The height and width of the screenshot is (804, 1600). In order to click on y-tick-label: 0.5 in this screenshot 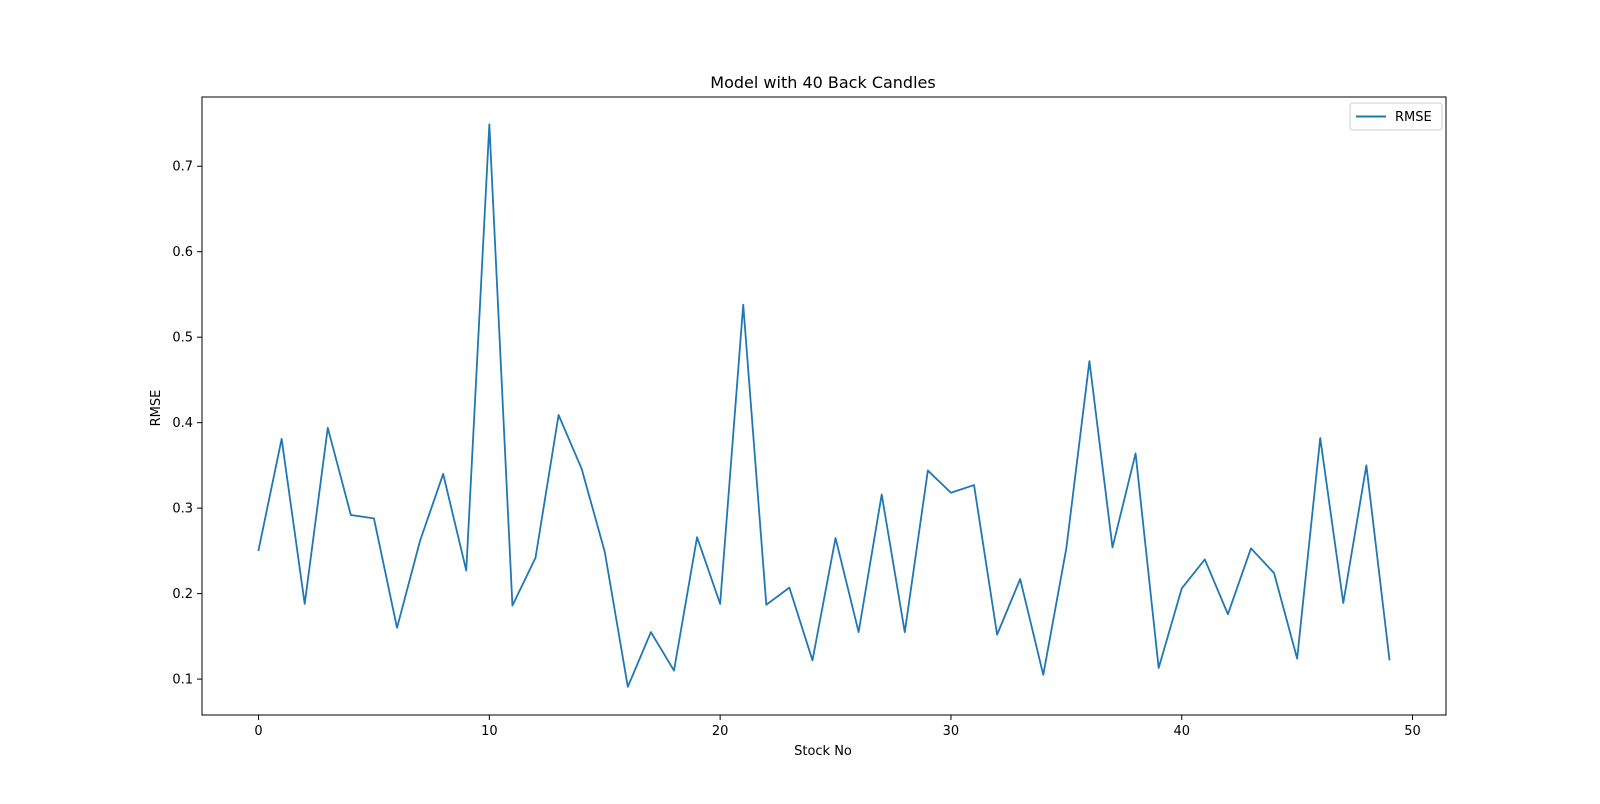, I will do `click(182, 338)`.